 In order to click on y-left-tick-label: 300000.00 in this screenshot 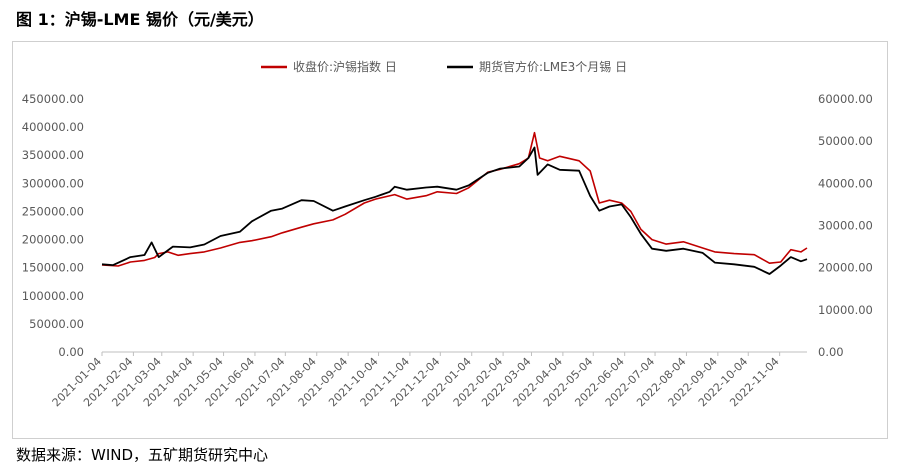, I will do `click(53, 183)`.